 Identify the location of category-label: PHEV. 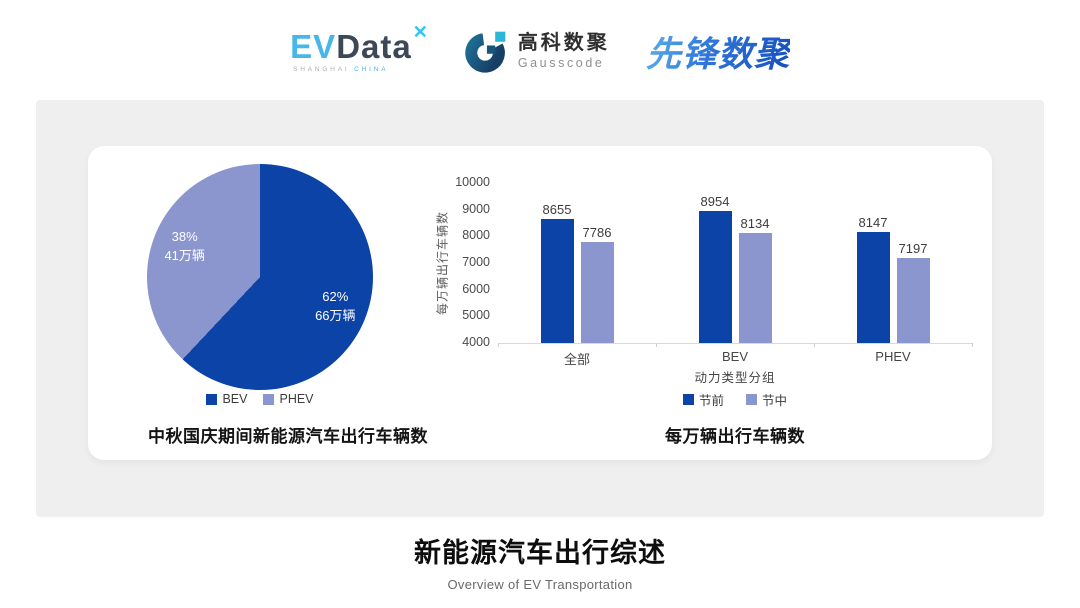
(893, 356).